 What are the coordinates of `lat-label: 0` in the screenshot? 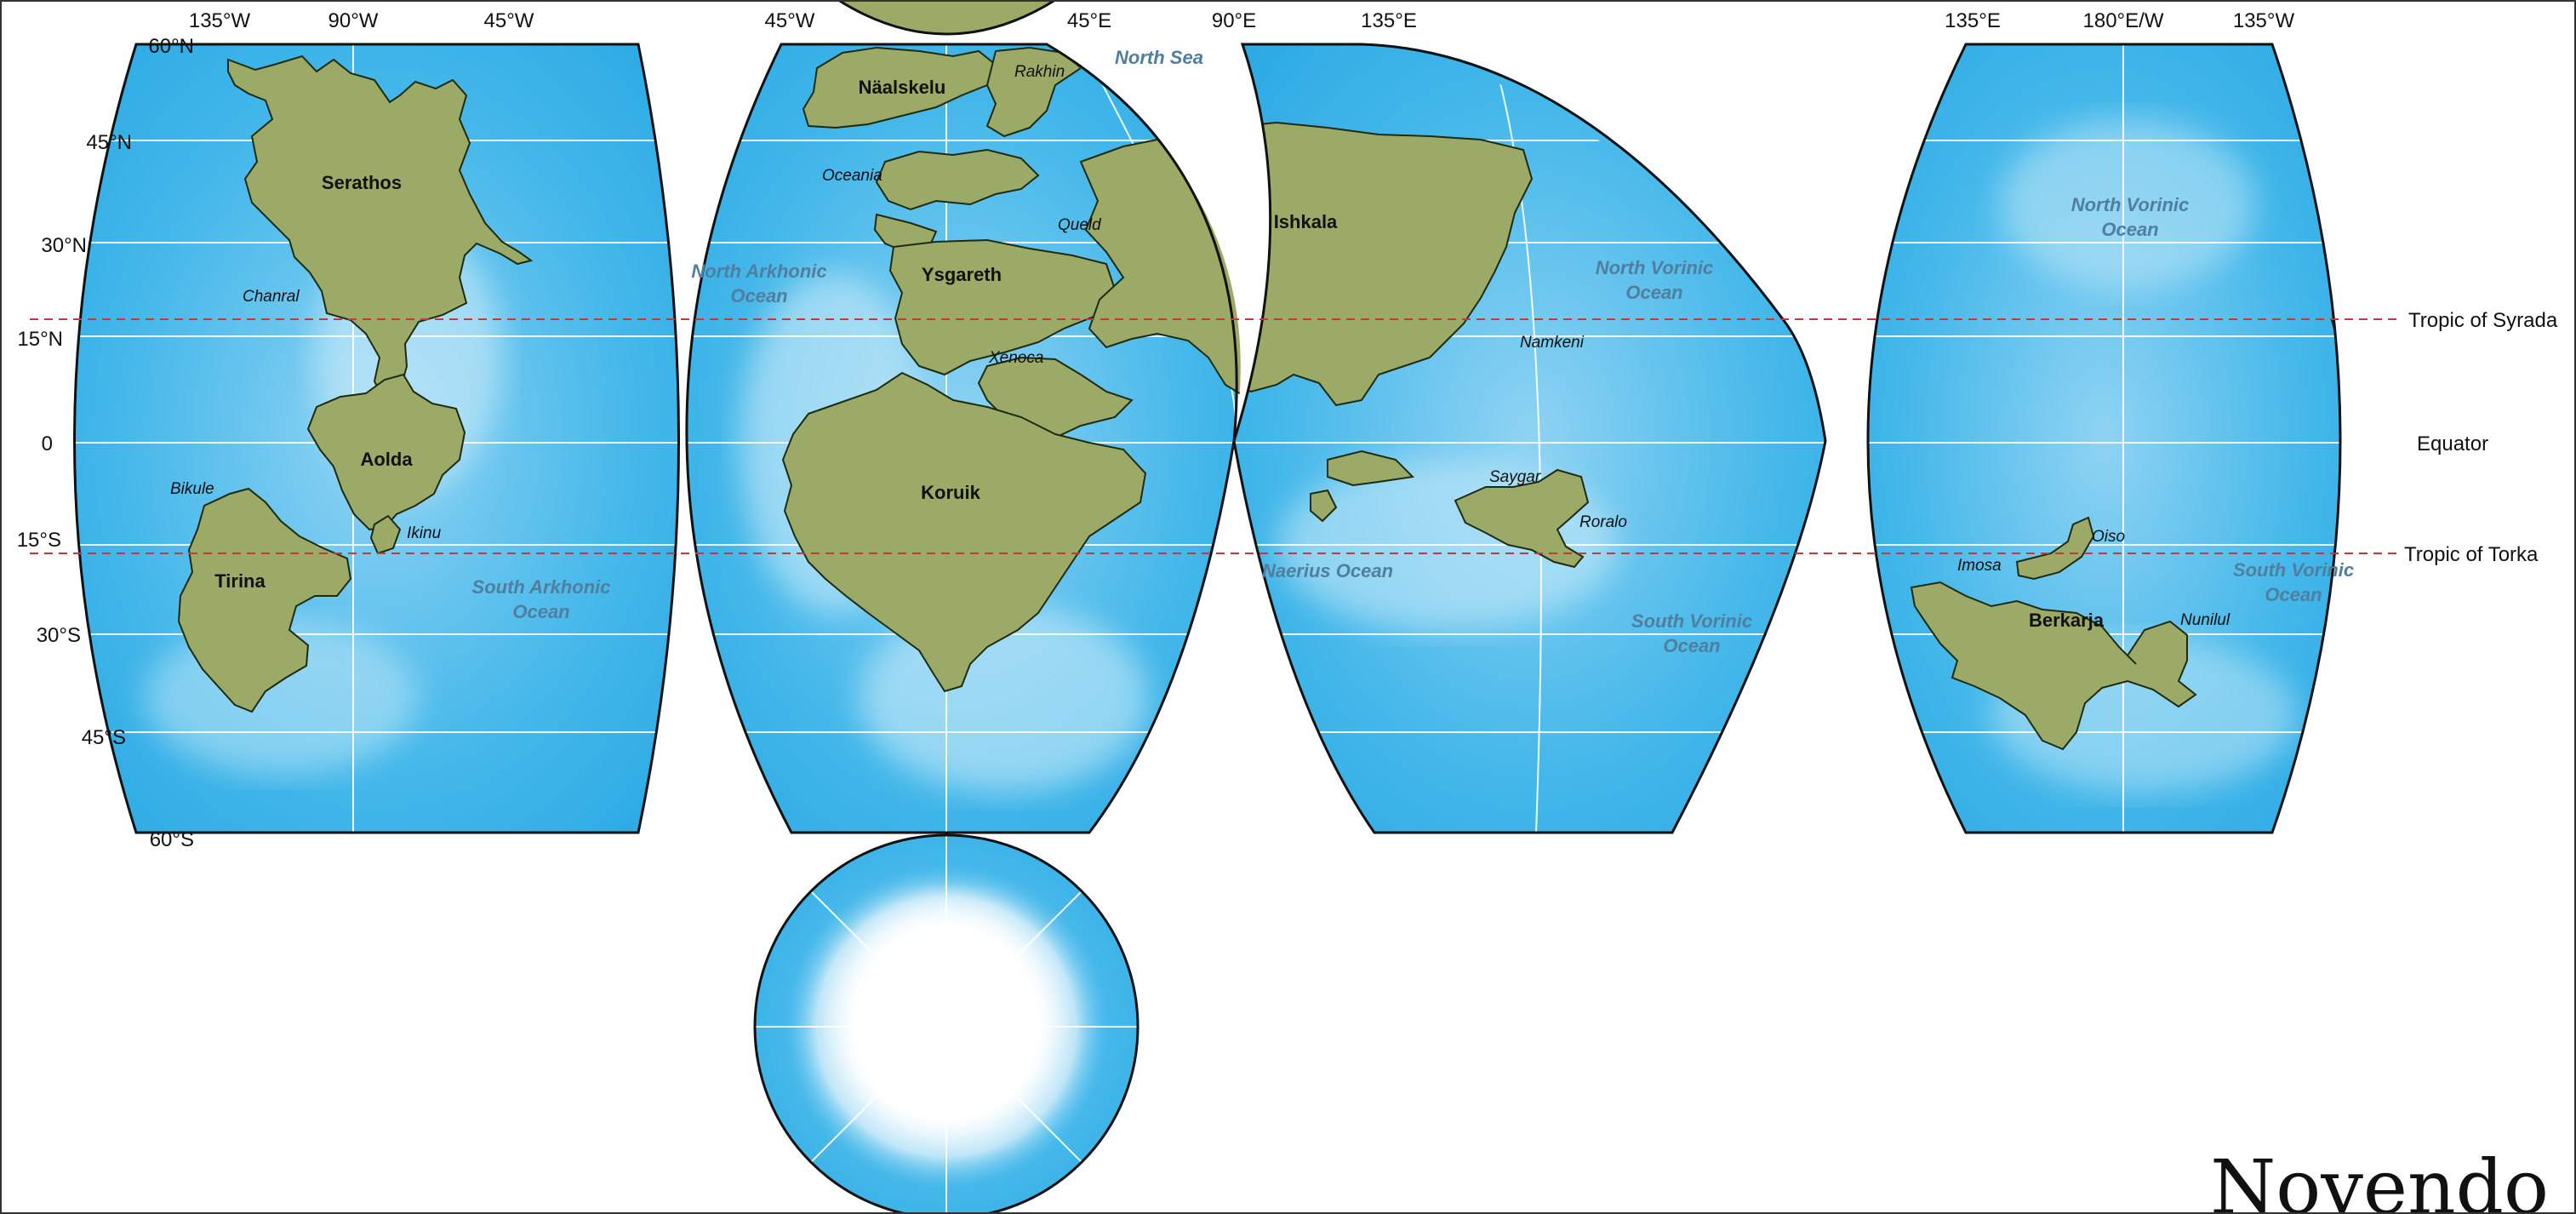 It's located at (47, 443).